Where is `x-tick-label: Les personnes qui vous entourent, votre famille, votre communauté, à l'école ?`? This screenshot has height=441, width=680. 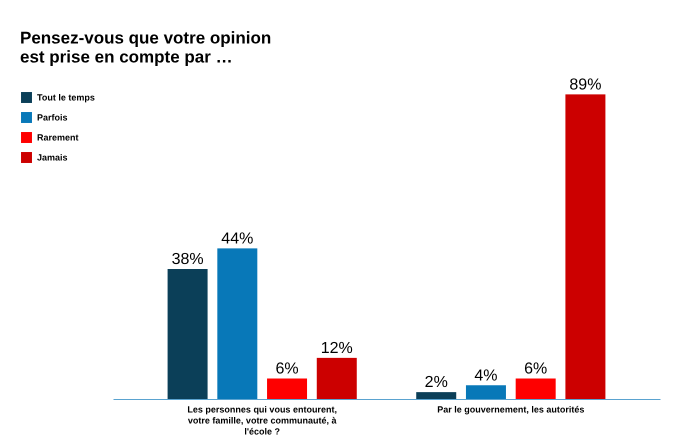
x-tick-label: Les personnes qui vous entourent, votre famille, votre communauté, à l'école ? is located at coordinates (262, 420).